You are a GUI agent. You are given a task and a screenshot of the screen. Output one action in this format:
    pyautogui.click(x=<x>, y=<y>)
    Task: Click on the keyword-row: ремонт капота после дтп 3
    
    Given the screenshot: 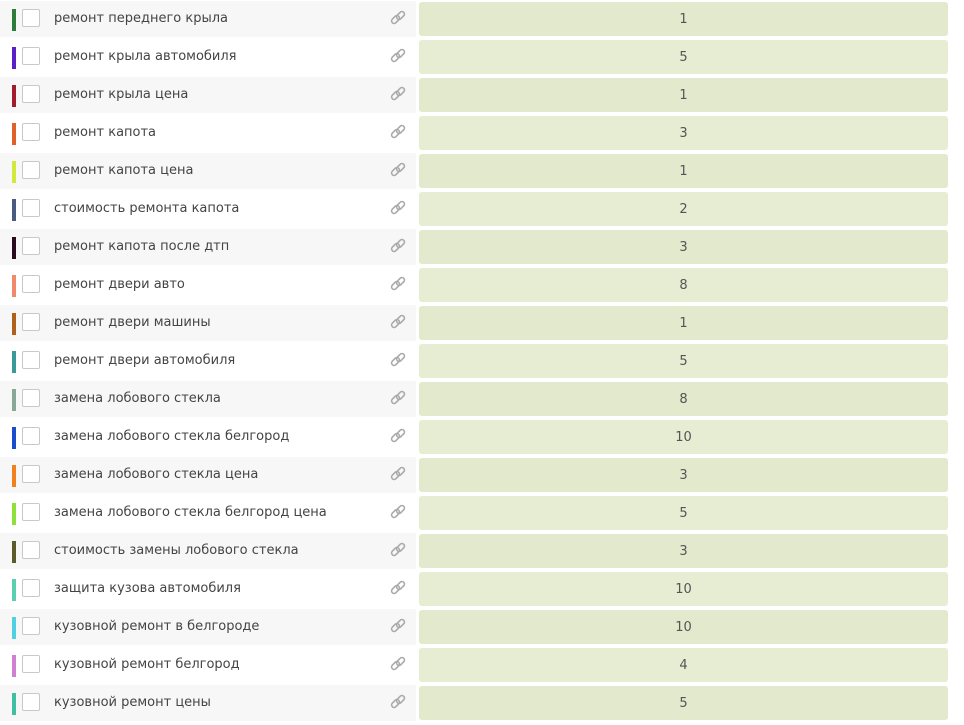 What is the action you would take?
    pyautogui.click(x=476, y=247)
    